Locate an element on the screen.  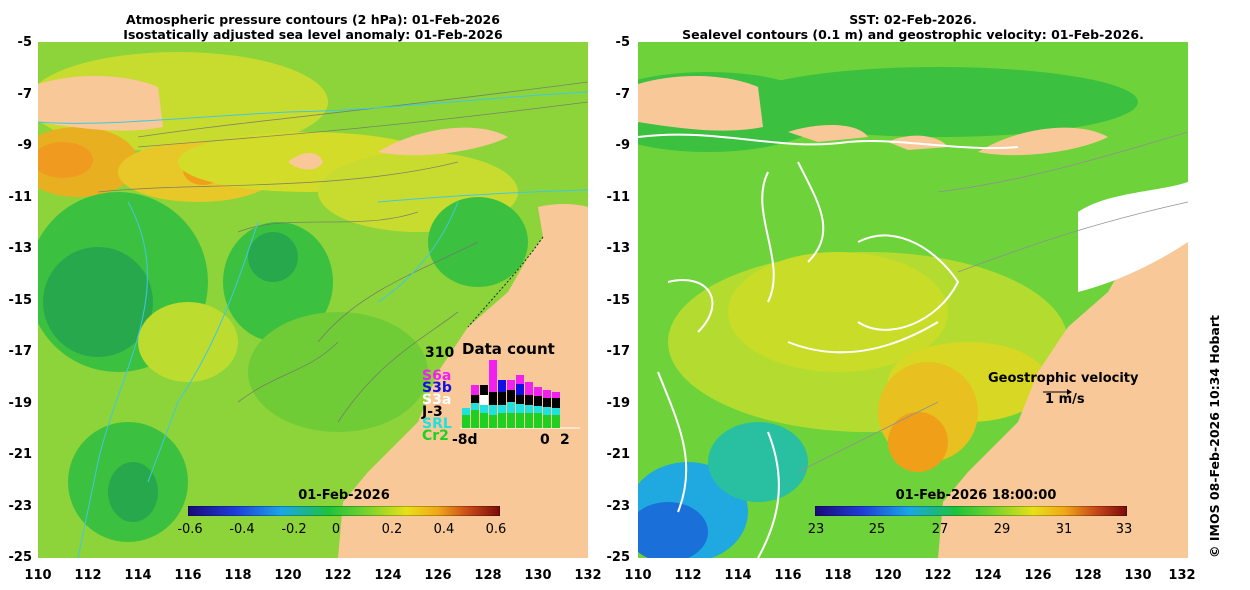
right-x-tick: 114 is located at coordinates (738, 575).